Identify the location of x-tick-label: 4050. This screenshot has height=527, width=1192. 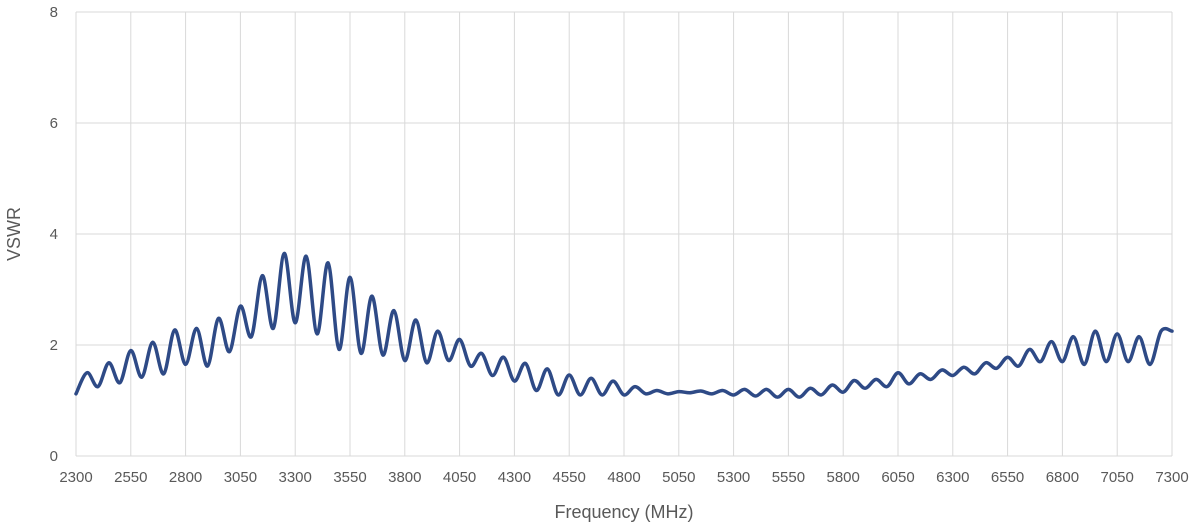
(459, 477).